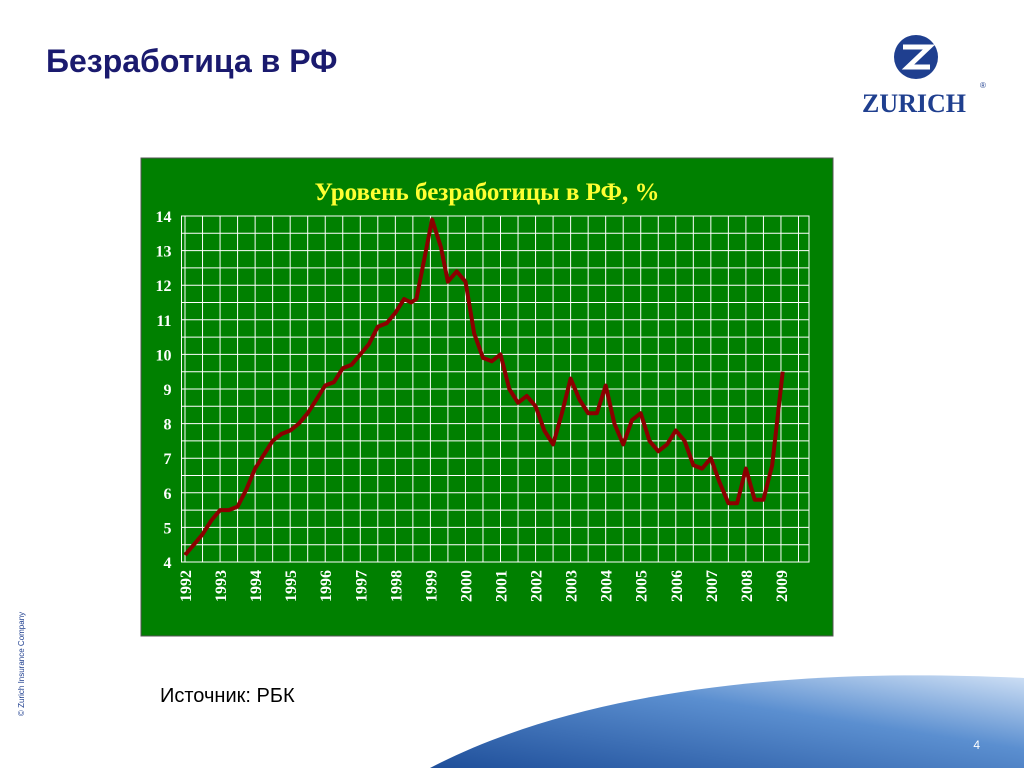 This screenshot has height=768, width=1024. I want to click on x-tick-label: 2005, so click(642, 586).